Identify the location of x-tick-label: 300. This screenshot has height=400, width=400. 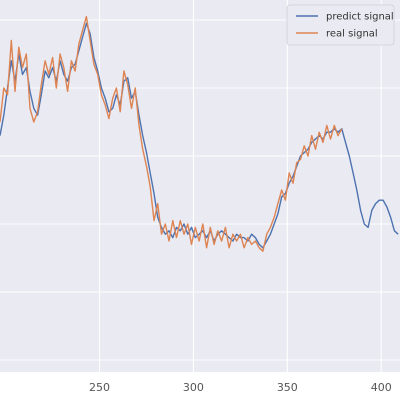
(193, 387).